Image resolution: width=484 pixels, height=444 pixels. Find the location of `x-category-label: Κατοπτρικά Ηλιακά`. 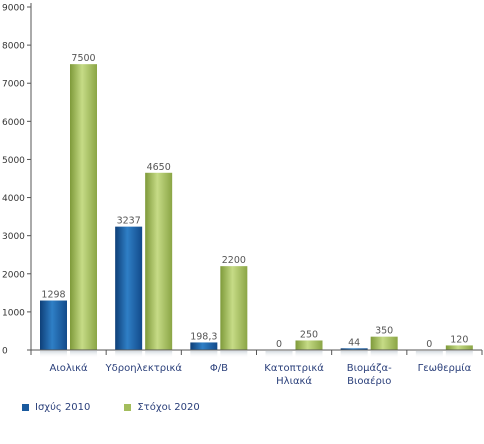

x-category-label: Κατοπτρικά Ηλιακά is located at coordinates (294, 374).